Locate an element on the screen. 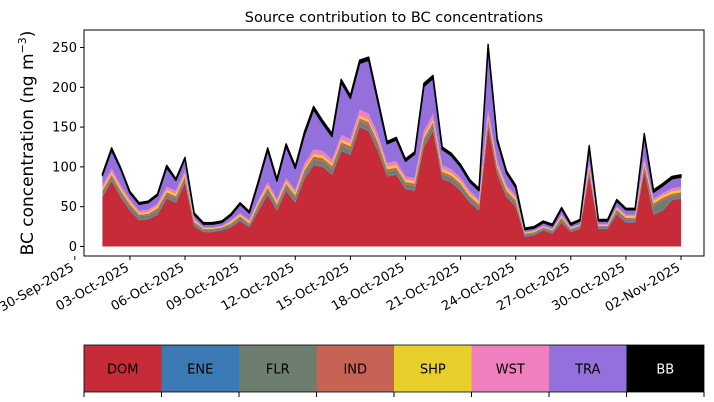  legend-label-bb: BB is located at coordinates (665, 370).